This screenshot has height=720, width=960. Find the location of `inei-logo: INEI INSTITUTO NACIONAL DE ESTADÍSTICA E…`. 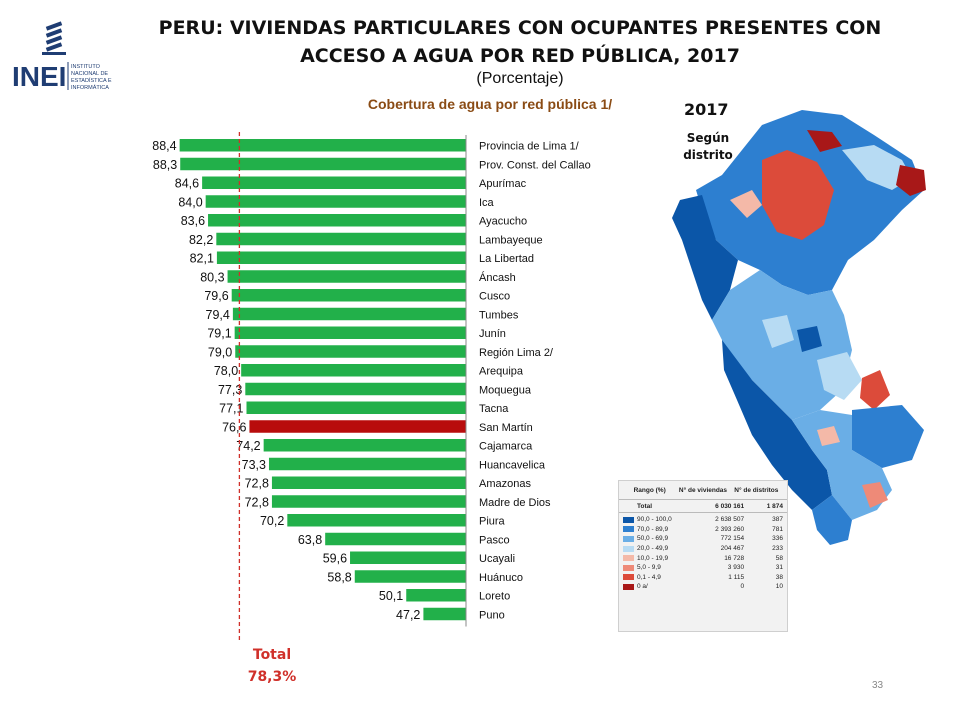

inei-logo: INEI INSTITUTO NACIONAL DE ESTADÍSTICA E… is located at coordinates (62, 56).